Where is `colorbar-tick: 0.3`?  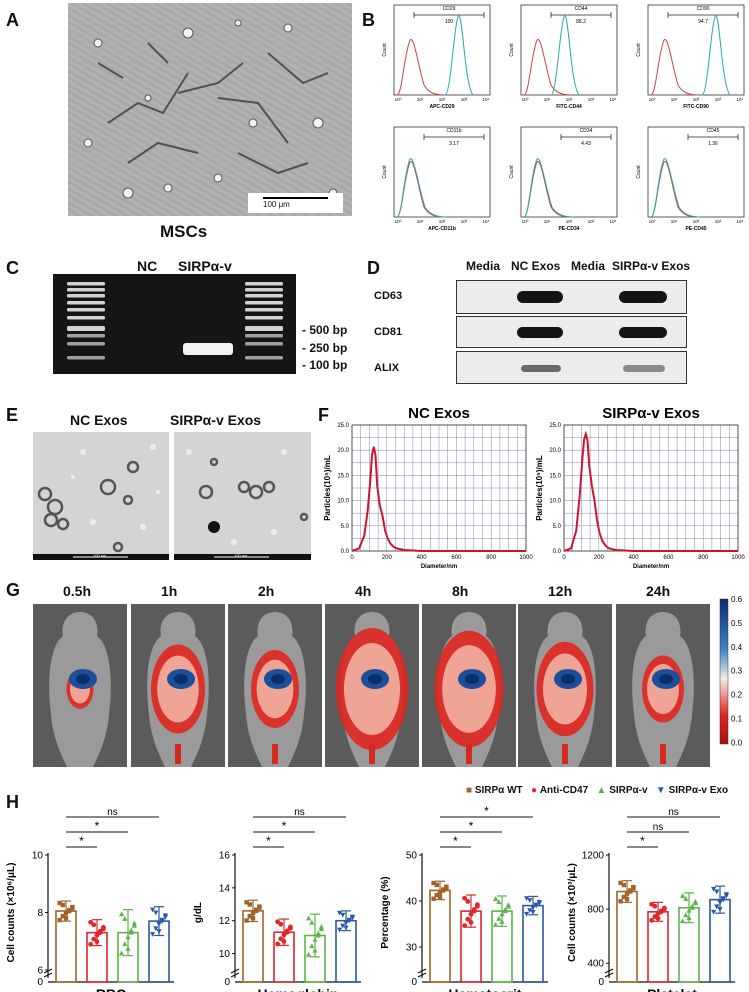
colorbar-tick: 0.3 is located at coordinates (737, 671).